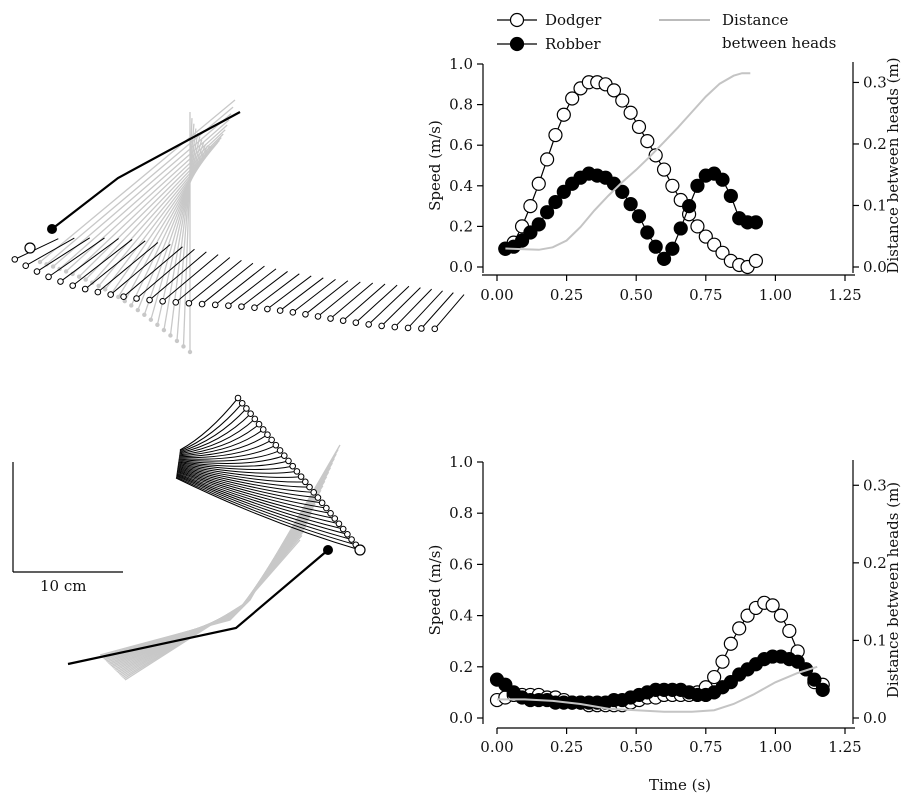 The height and width of the screenshot is (795, 919). Describe the element at coordinates (705, 295) in the screenshot. I see `x-tick-label: 0.75` at that location.